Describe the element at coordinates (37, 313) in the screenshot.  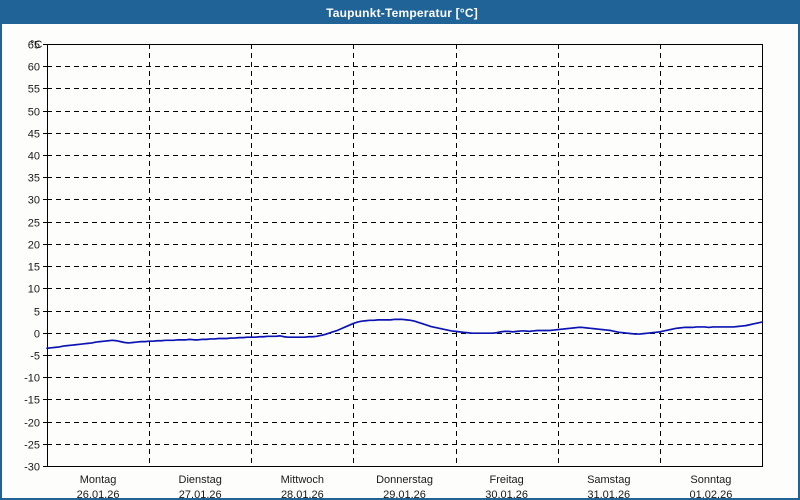
I see `y-tick-label: 5` at that location.